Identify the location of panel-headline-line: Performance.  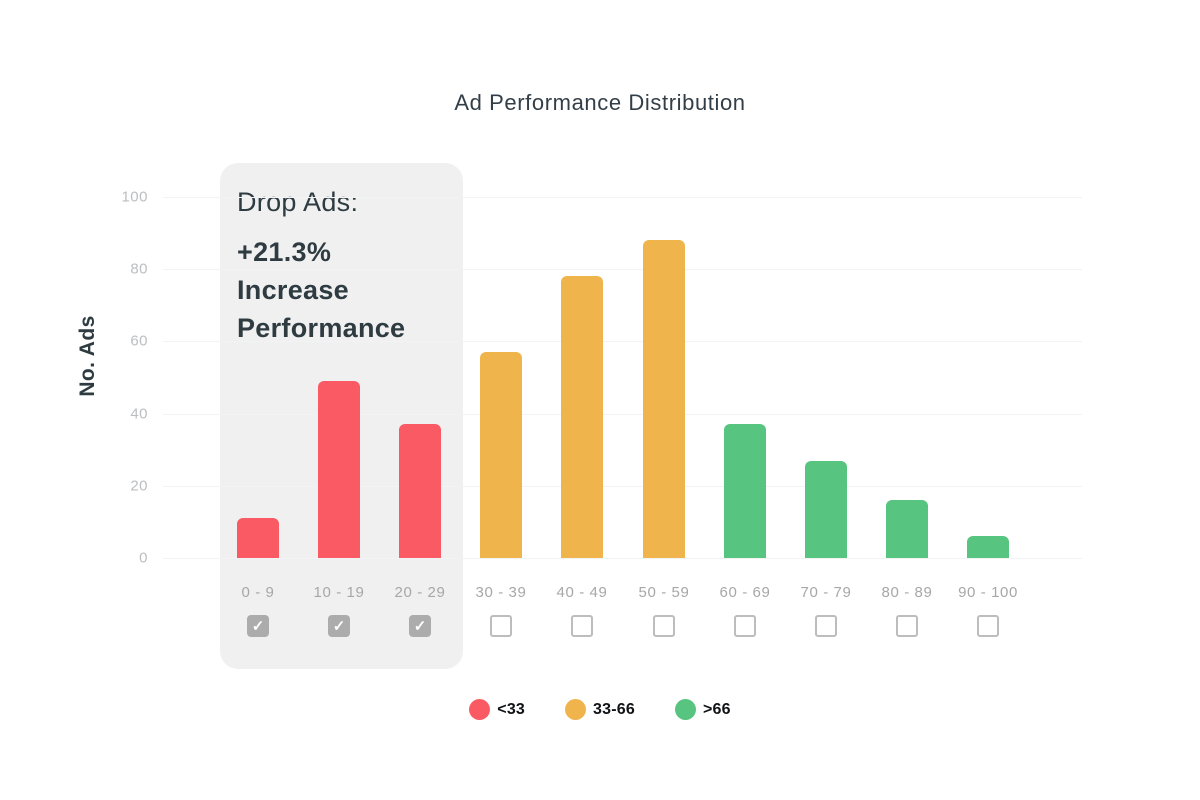
(321, 328).